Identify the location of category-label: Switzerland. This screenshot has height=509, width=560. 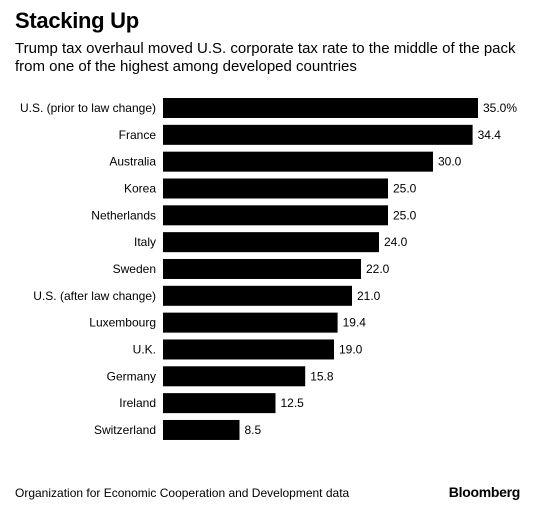
(125, 430).